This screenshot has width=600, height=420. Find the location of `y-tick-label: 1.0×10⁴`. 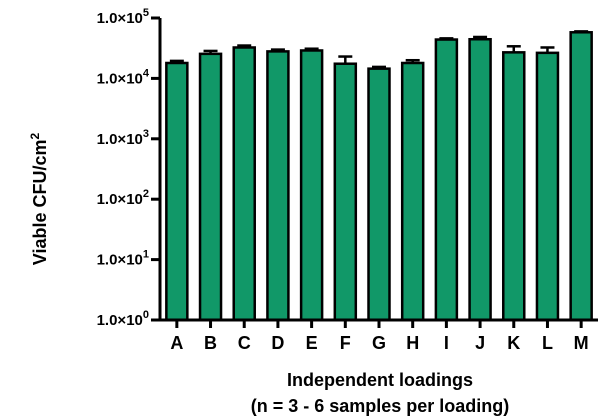

y-tick-label: 1.0×10⁴ is located at coordinates (123, 77).